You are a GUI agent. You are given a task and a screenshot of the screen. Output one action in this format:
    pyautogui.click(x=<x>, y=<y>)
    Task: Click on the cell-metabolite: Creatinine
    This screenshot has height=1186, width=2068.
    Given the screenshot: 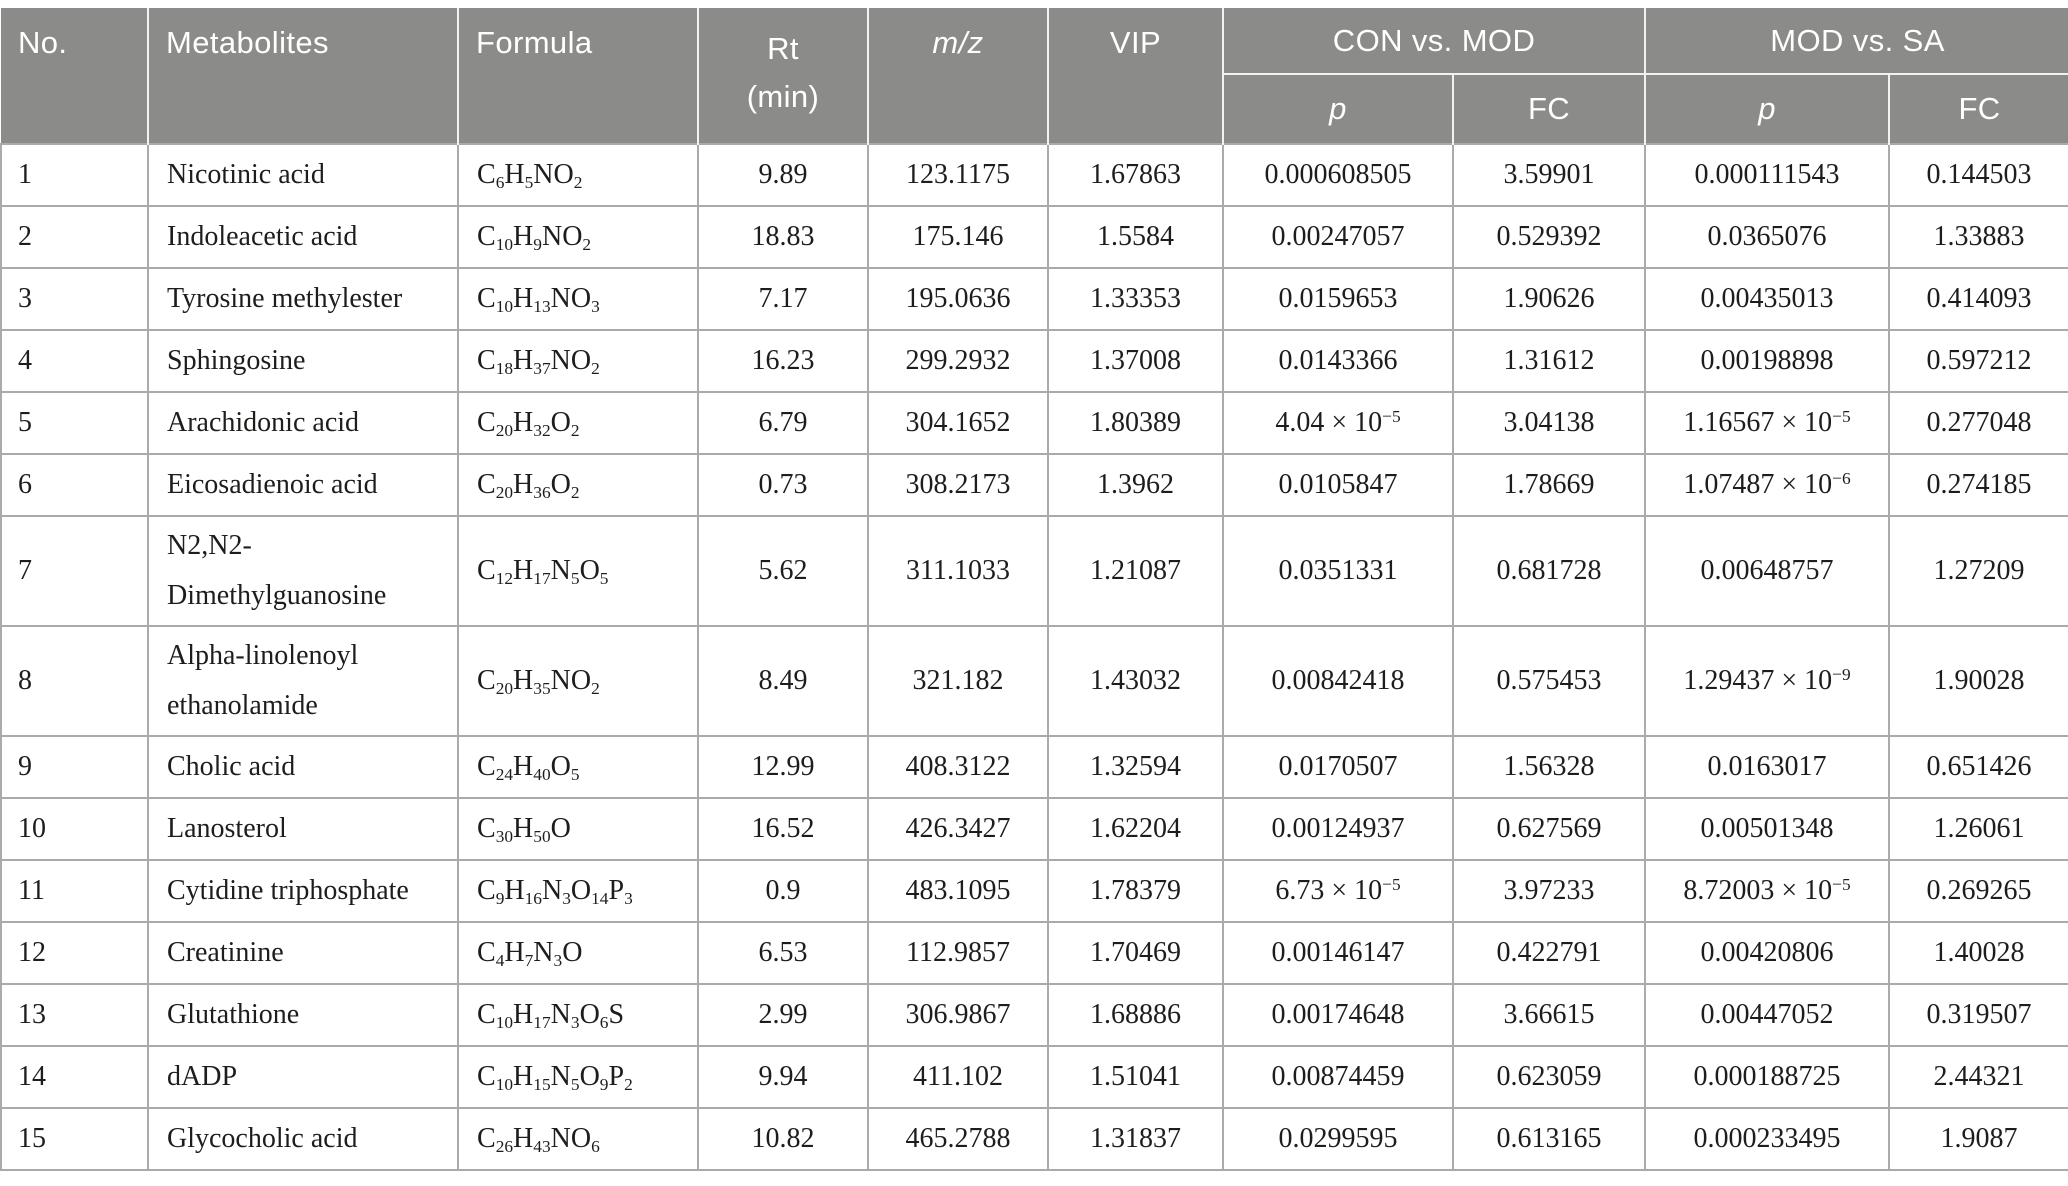 What is the action you would take?
    pyautogui.click(x=303, y=953)
    